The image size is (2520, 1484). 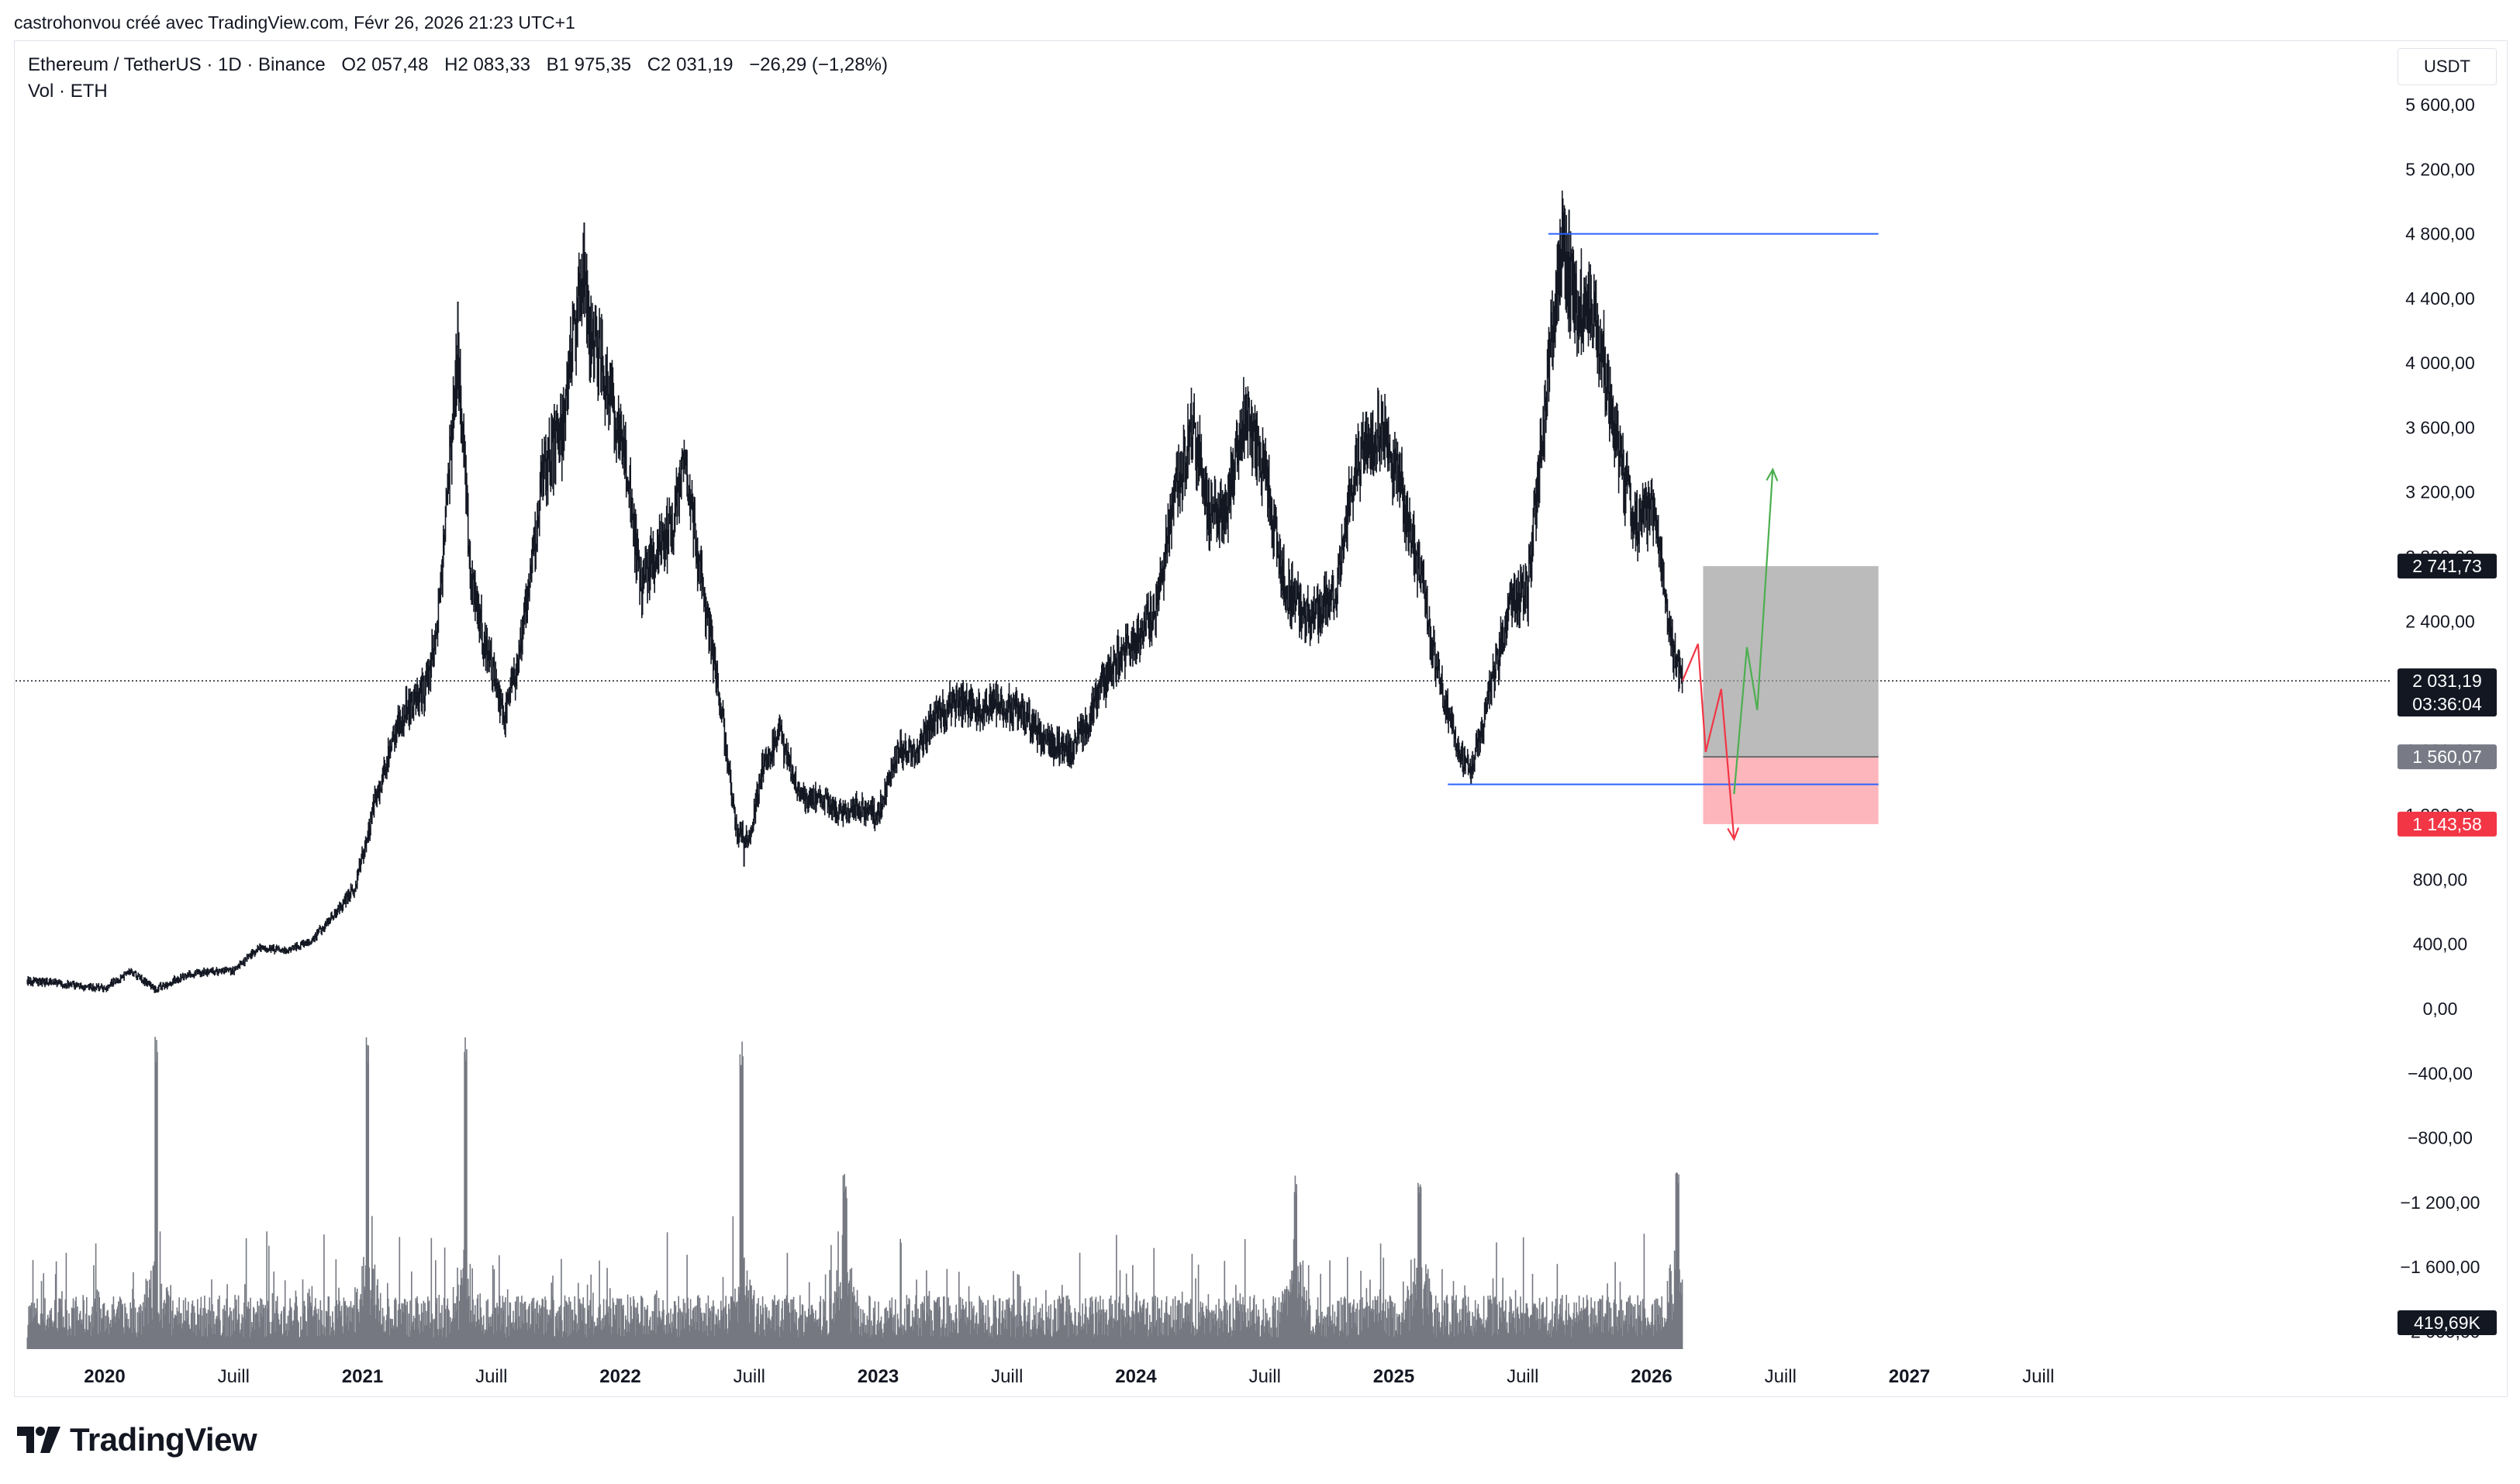 I want to click on logo-text: TradingView, so click(x=163, y=1439).